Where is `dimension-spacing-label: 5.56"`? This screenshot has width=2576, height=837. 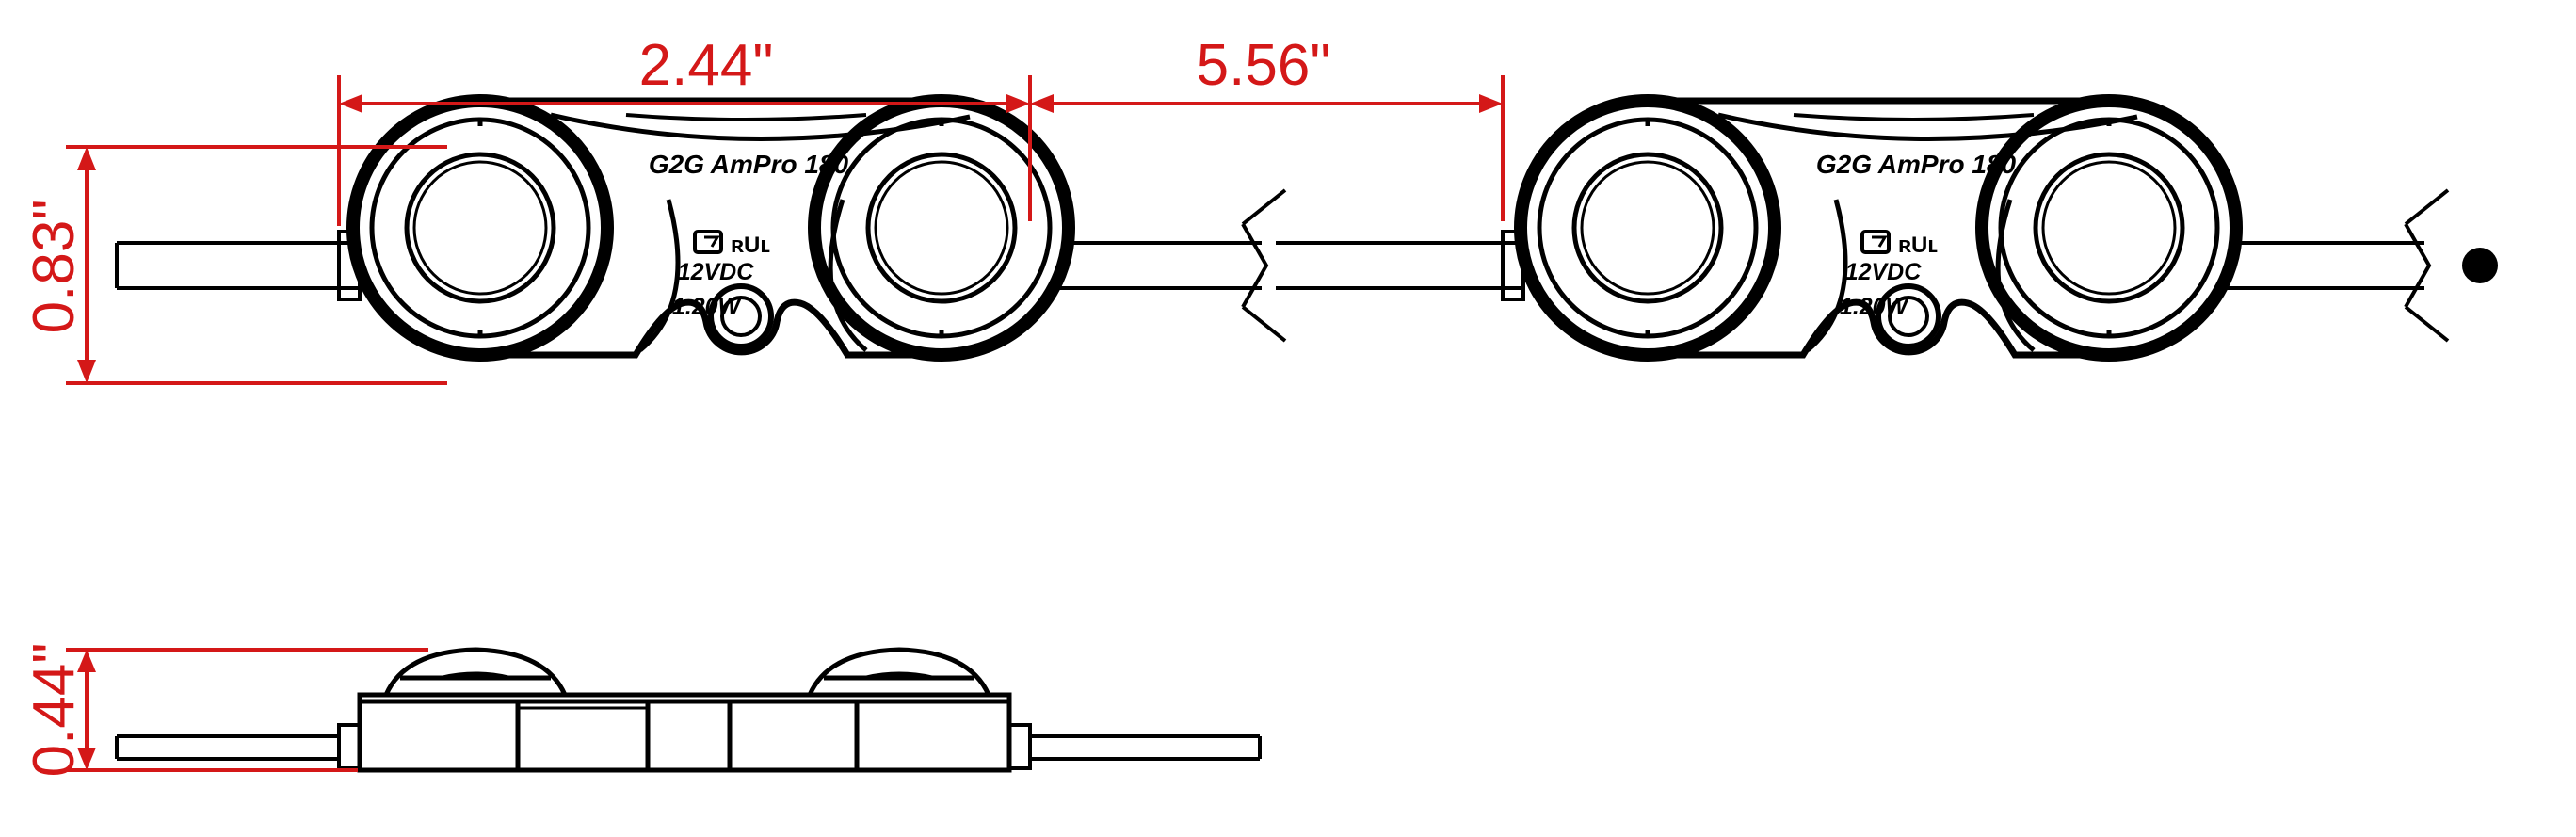
dimension-spacing-label: 5.56" is located at coordinates (1264, 65).